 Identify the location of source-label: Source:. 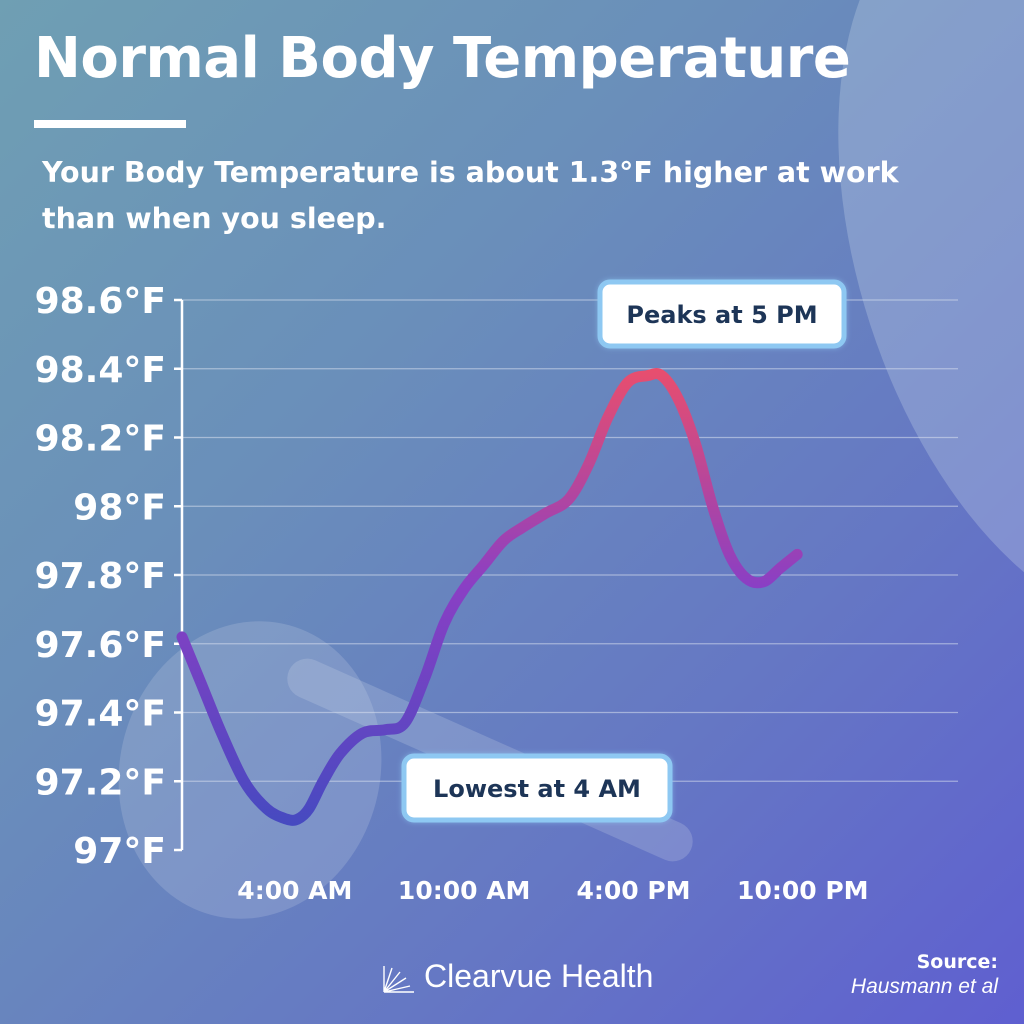
(957, 962).